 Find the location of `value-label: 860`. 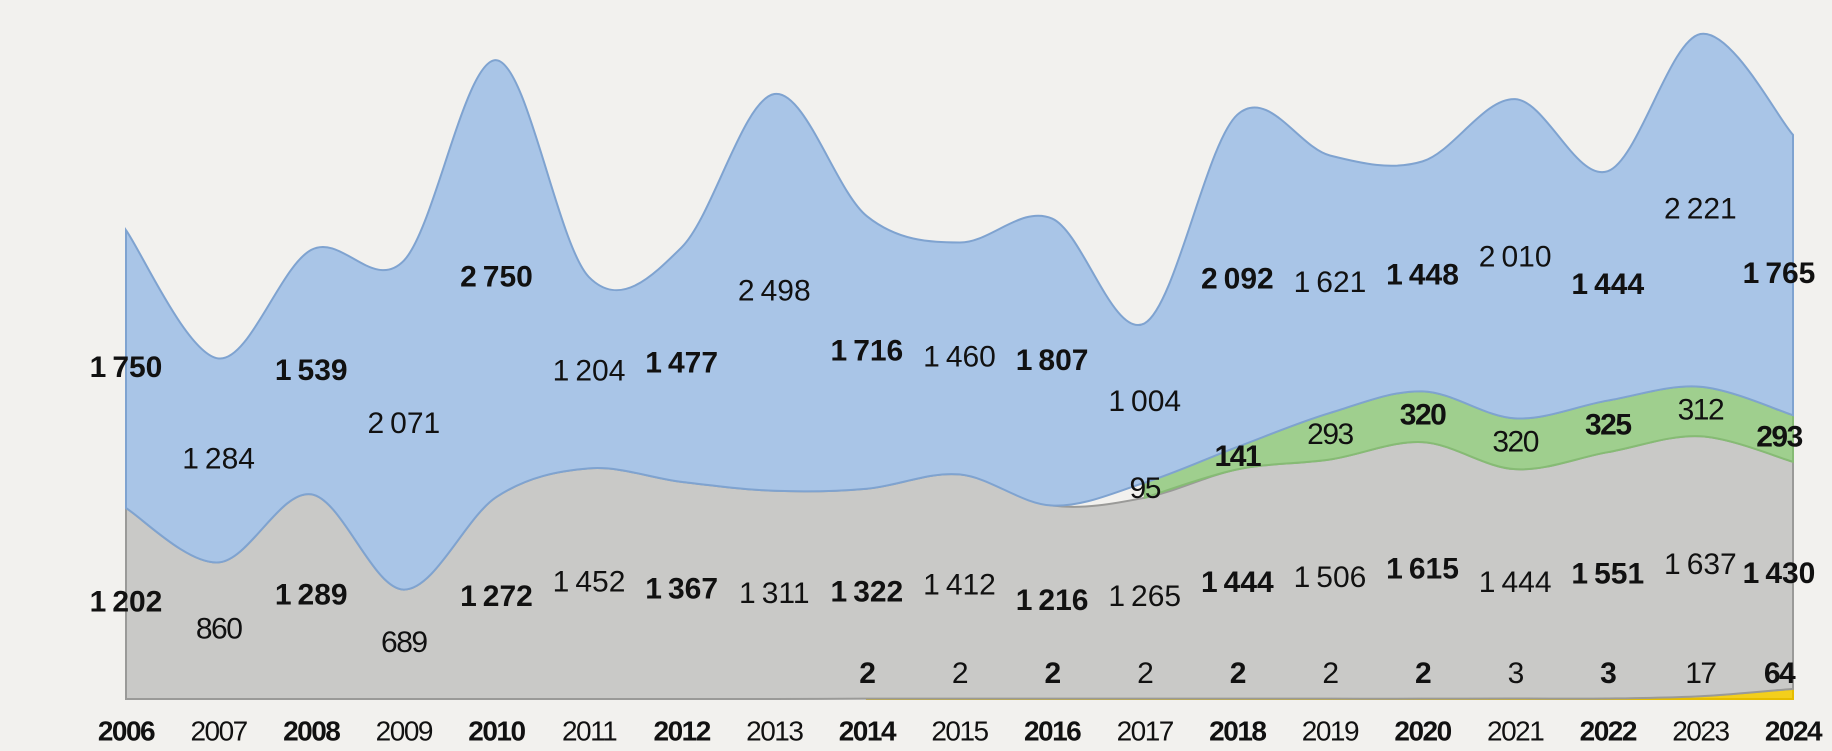

value-label: 860 is located at coordinates (219, 629).